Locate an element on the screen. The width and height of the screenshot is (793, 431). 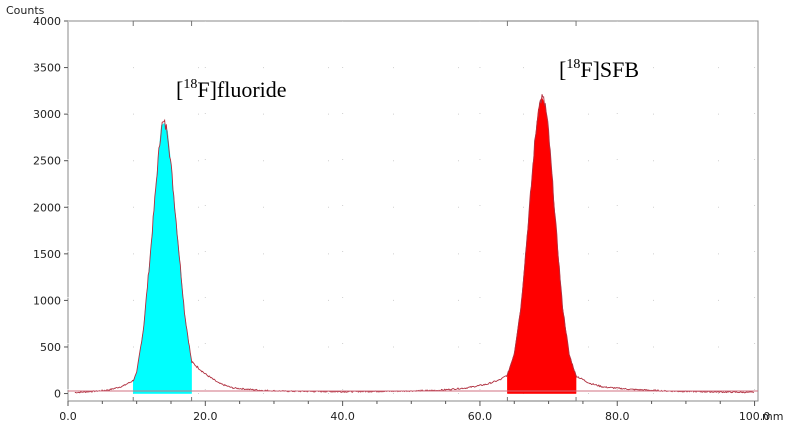
y-axis: 0 500 1000 1500 2000 2500 3000 3500 4000 is located at coordinates (50, 208).